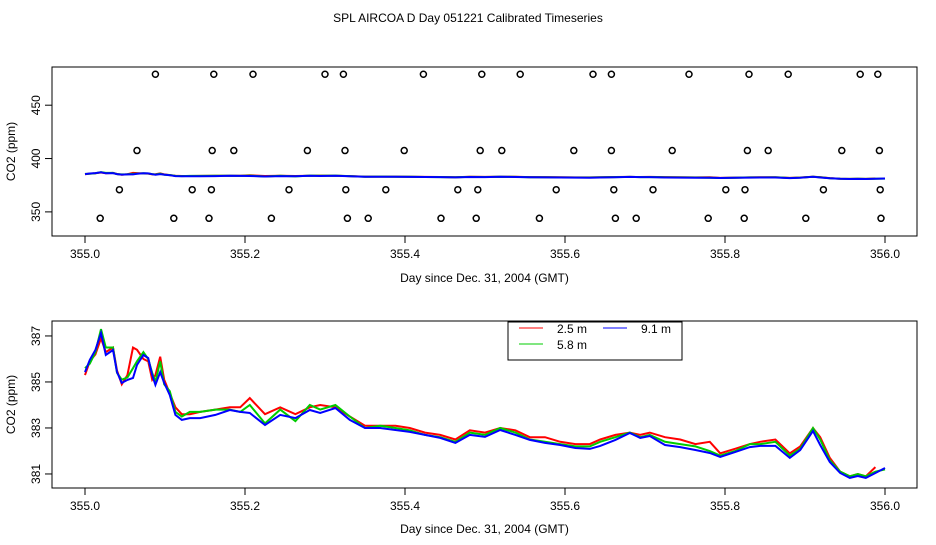 The width and height of the screenshot is (936, 545). Describe the element at coordinates (36, 212) in the screenshot. I see `y-tick-label: 350` at that location.